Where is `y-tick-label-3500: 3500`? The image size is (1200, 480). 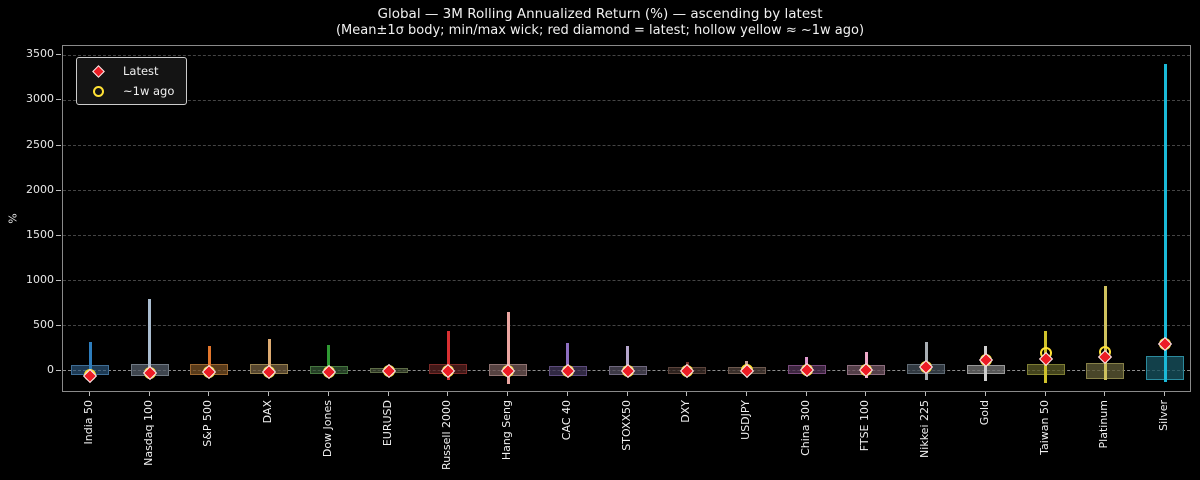
y-tick-label-3500: 3500 is located at coordinates (40, 54).